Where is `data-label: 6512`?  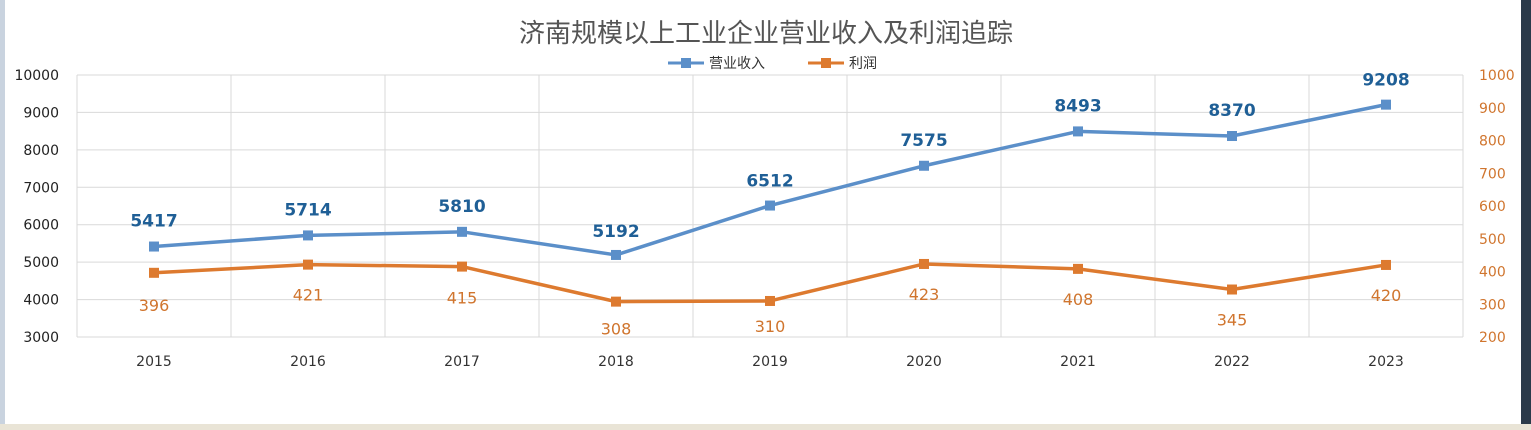
data-label: 6512 is located at coordinates (769, 182).